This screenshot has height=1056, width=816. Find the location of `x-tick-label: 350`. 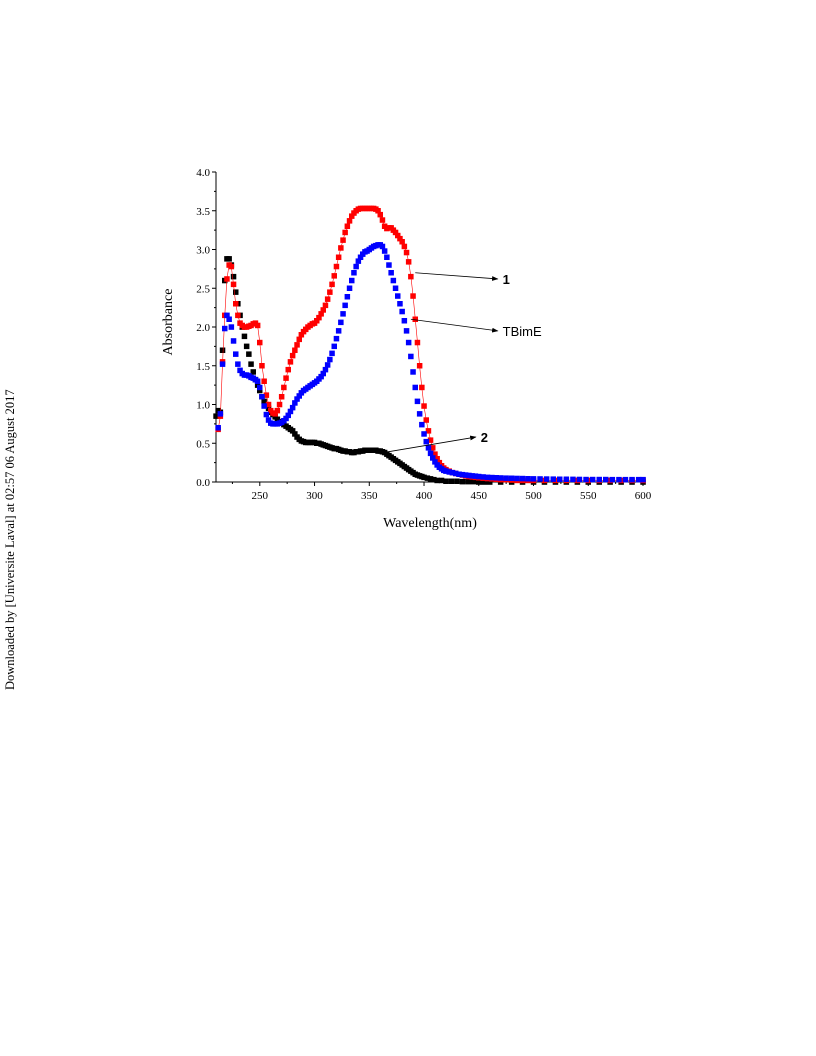

x-tick-label: 350 is located at coordinates (369, 496).